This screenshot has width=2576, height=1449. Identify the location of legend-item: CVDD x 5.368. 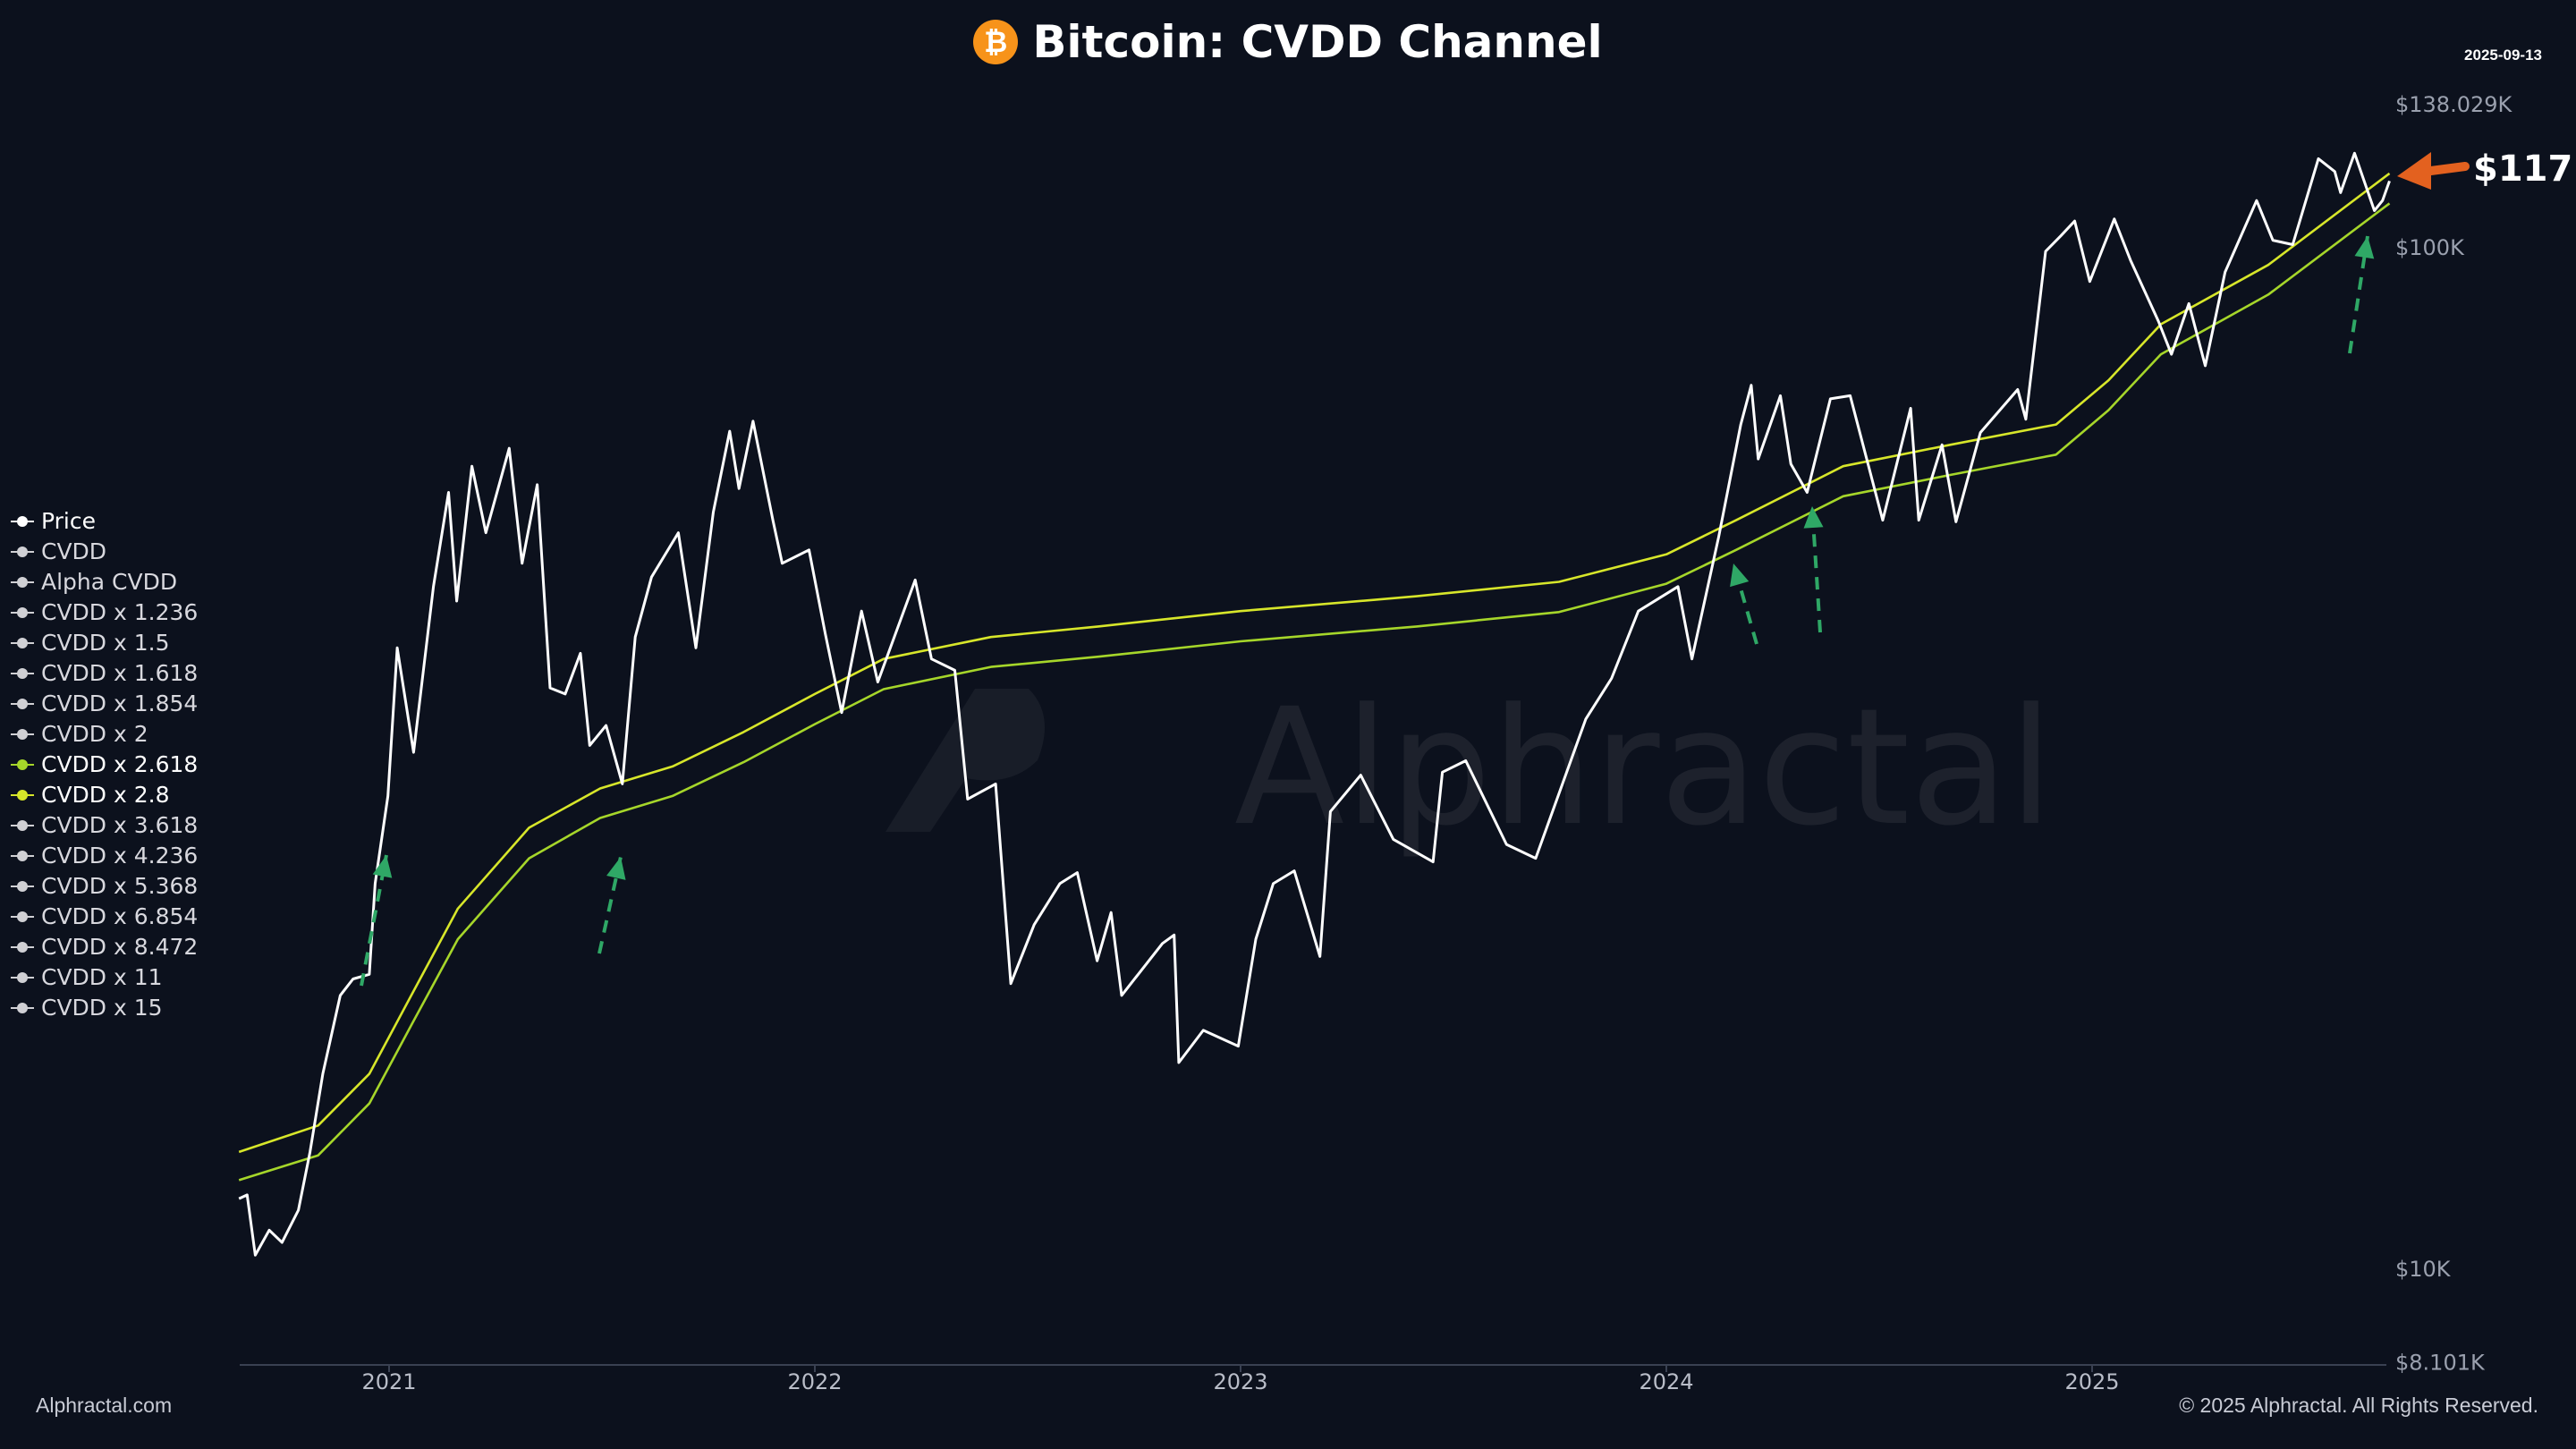
(104, 886).